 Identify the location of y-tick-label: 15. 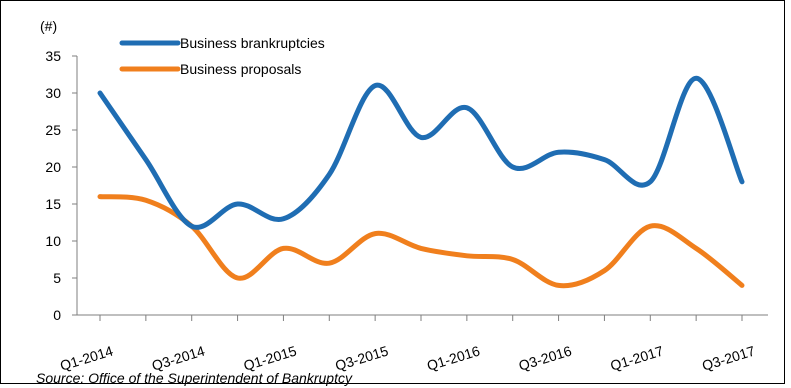
(53, 204).